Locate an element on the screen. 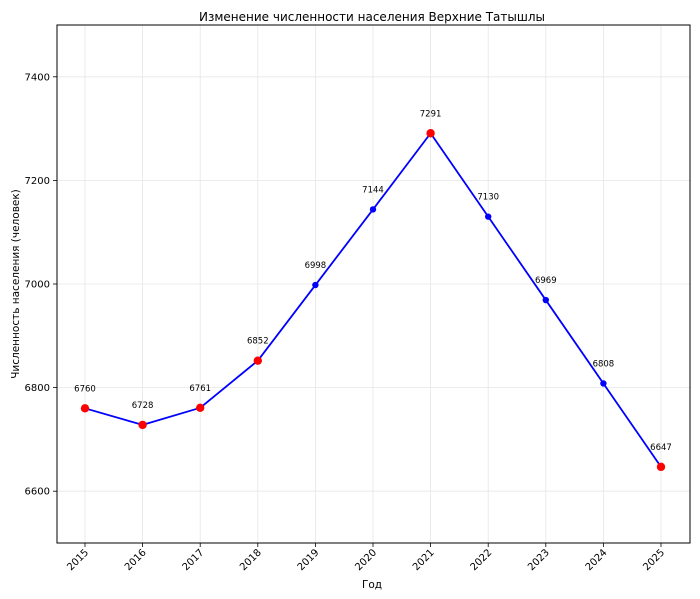 The image size is (700, 599). x-tick-label: 2018 is located at coordinates (251, 560).